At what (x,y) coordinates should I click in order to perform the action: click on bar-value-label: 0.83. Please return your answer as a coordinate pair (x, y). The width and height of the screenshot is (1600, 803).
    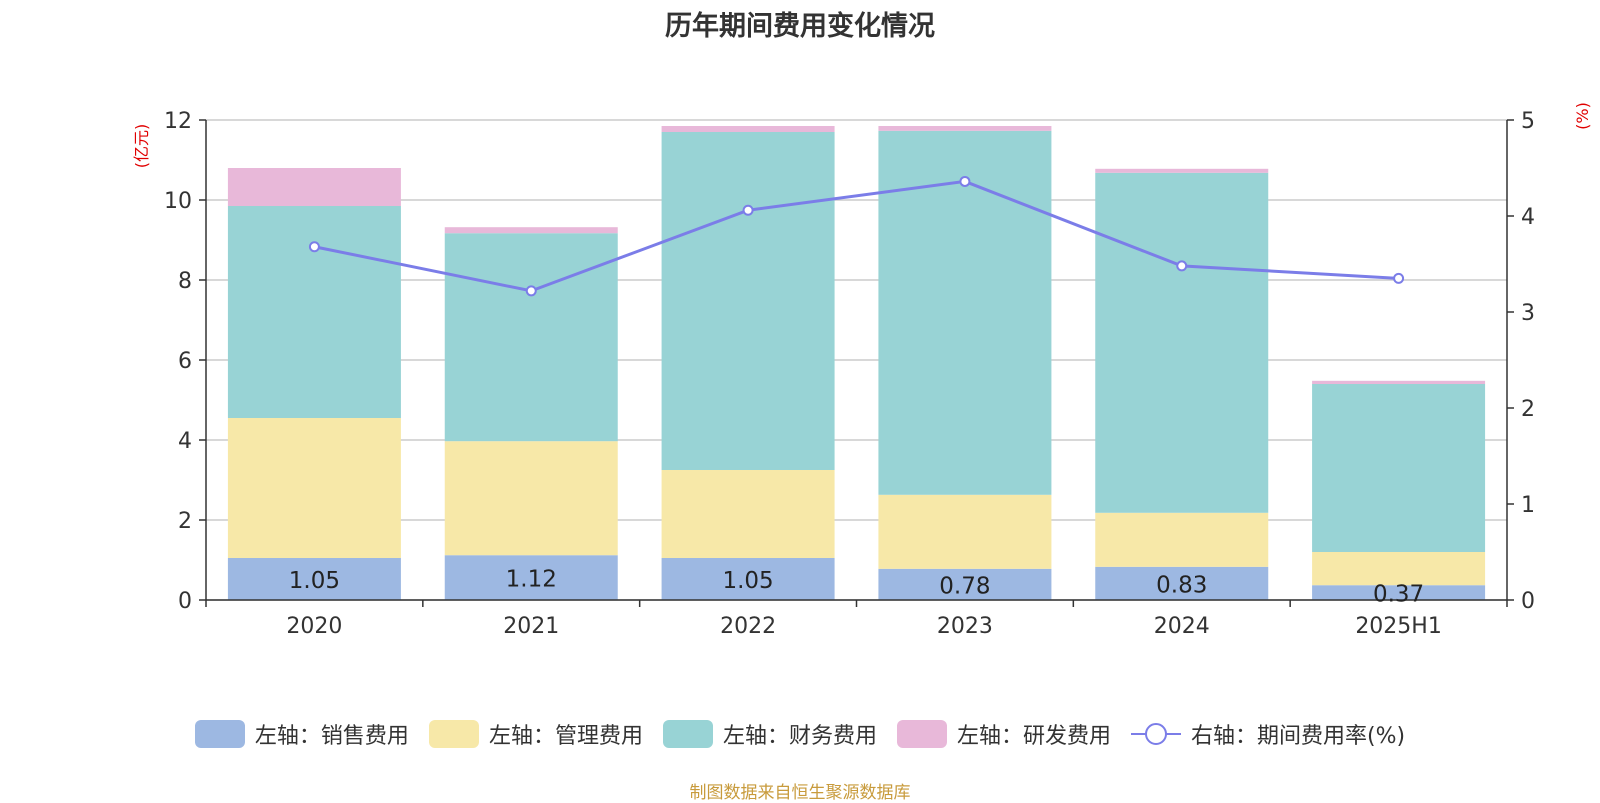
    Looking at the image, I should click on (1181, 585).